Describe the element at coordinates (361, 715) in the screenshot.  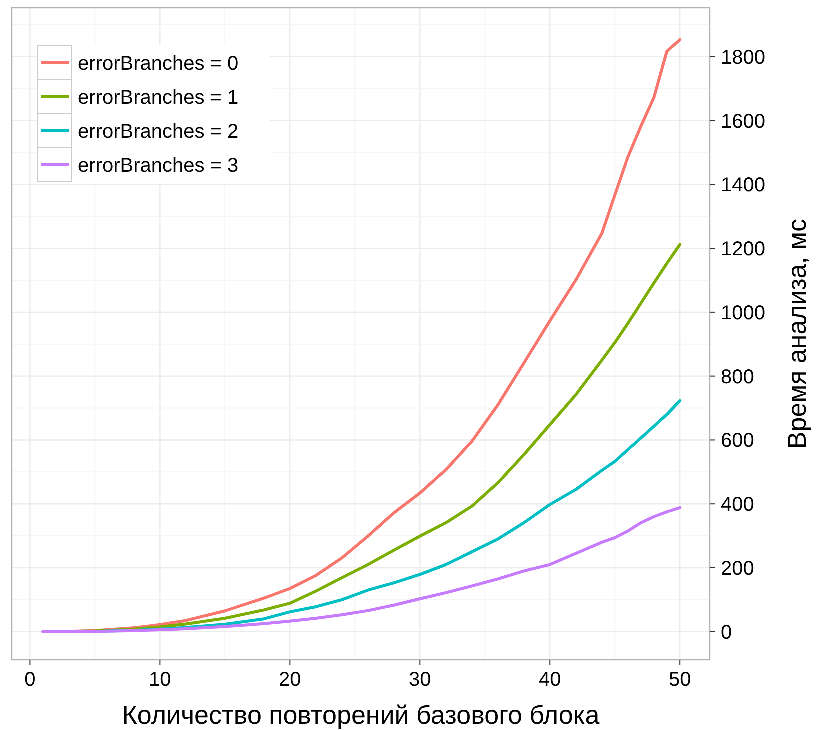
I see `x-axis-title: Количество повторений базового блока` at that location.